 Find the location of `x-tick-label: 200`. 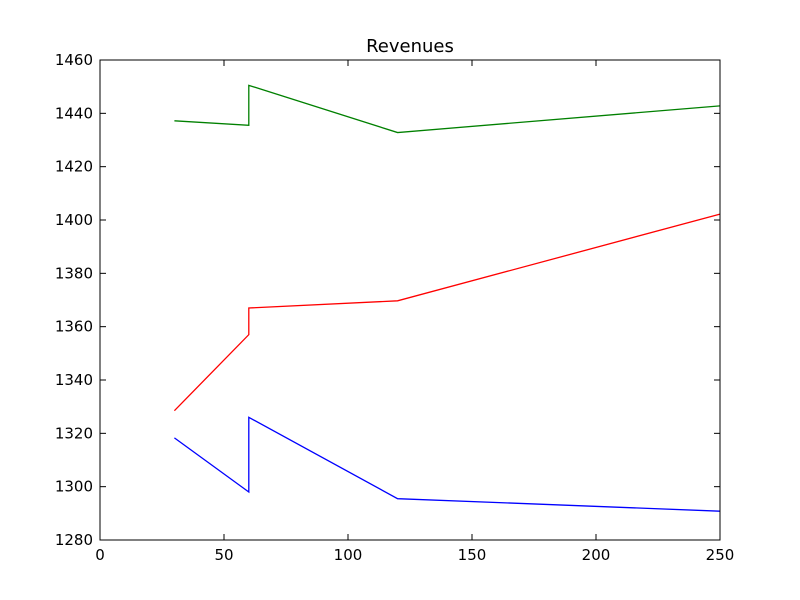

x-tick-label: 200 is located at coordinates (596, 555).